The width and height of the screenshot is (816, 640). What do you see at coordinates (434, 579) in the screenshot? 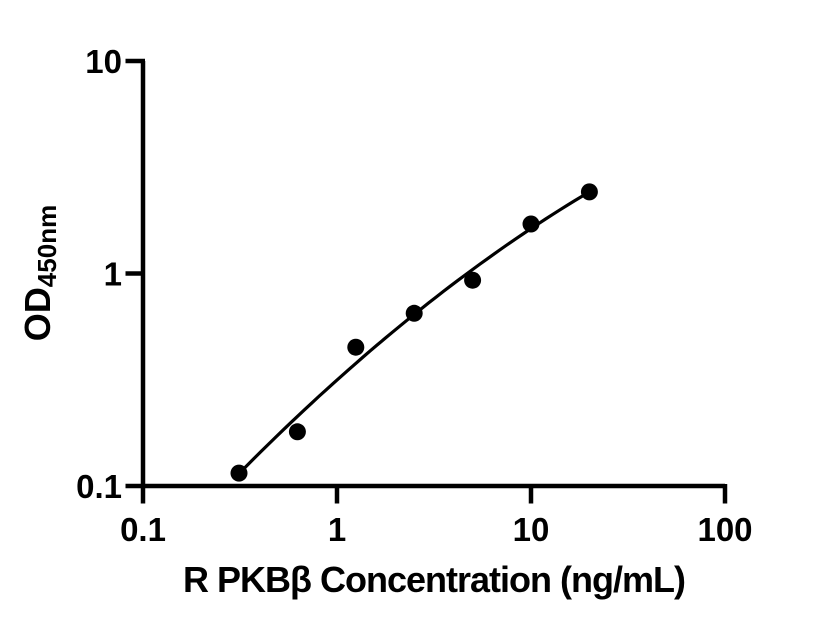
I see `x-axis-title: R PKBβ Concentration (ng/mL)` at bounding box center [434, 579].